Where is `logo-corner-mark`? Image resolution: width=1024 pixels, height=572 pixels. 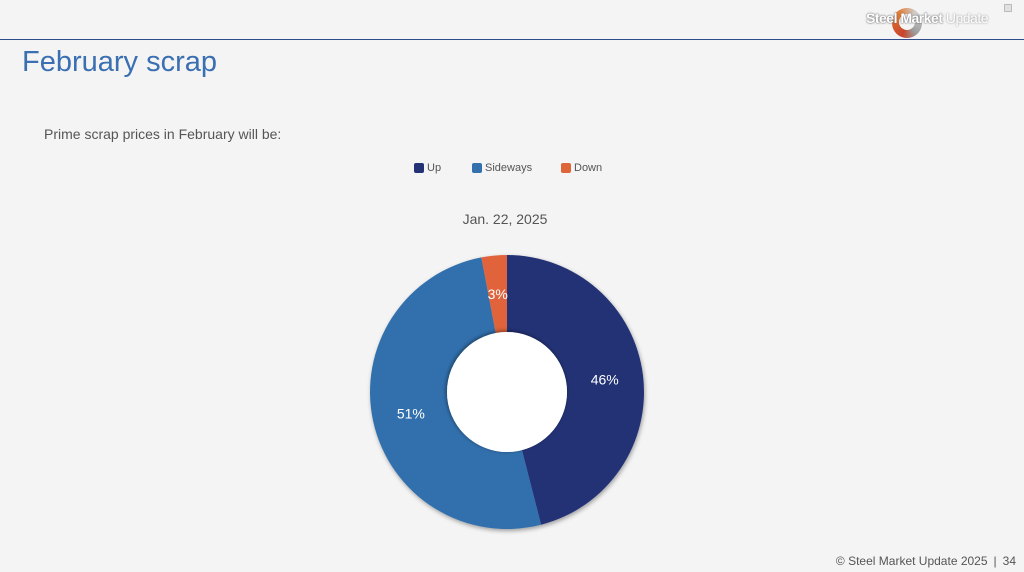
logo-corner-mark is located at coordinates (1008, 8).